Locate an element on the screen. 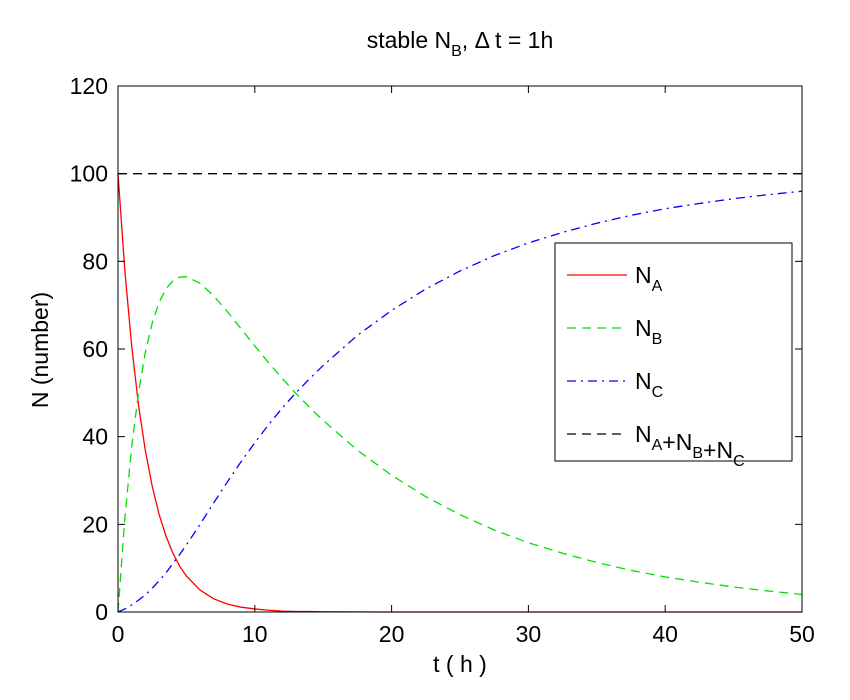  x-tick-label: 30 is located at coordinates (529, 634).